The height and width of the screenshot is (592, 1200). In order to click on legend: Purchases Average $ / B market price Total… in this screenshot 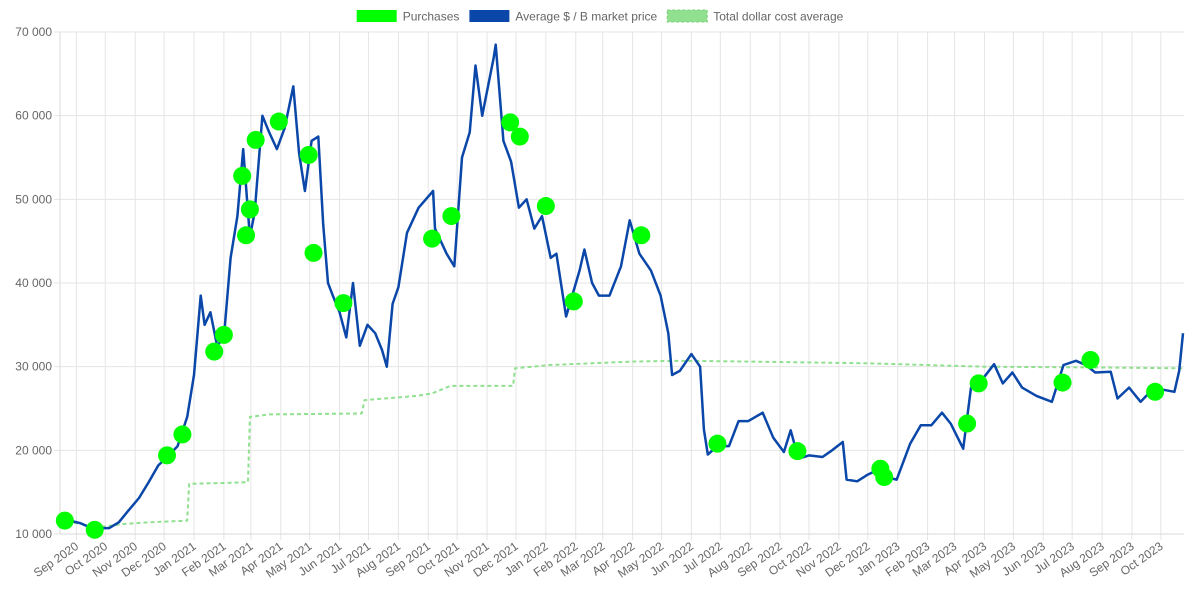, I will do `click(600, 16)`.